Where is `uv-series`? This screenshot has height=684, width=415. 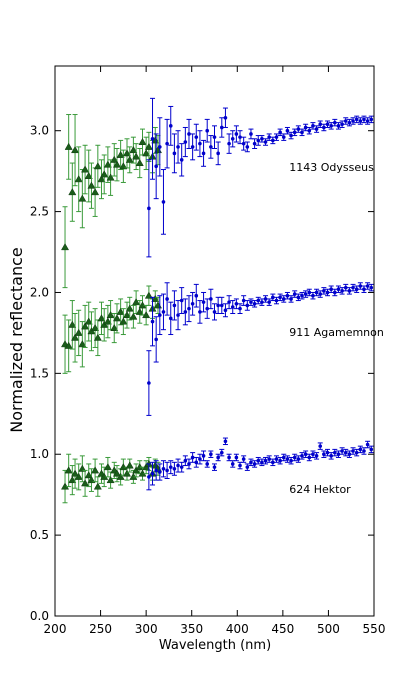
uv-series is located at coordinates (111, 201).